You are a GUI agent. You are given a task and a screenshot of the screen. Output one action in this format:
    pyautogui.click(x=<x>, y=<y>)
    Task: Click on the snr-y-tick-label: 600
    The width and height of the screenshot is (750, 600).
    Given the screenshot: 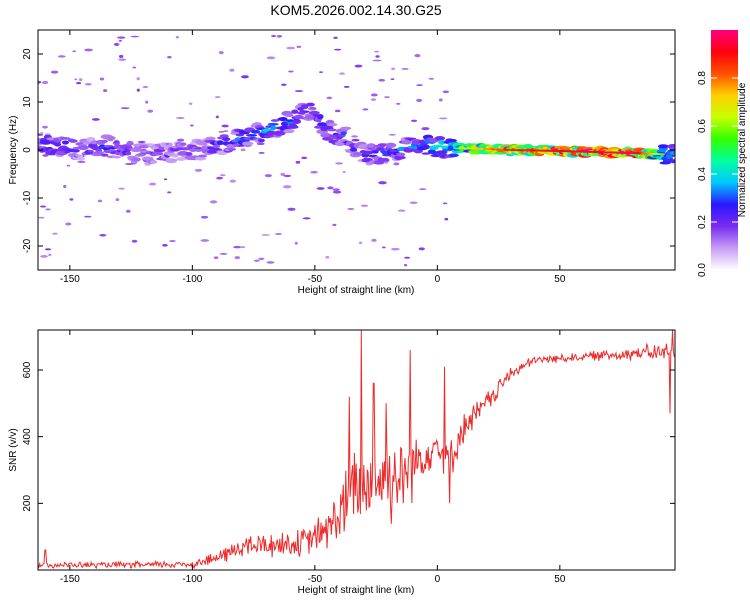 What is the action you would take?
    pyautogui.click(x=27, y=369)
    